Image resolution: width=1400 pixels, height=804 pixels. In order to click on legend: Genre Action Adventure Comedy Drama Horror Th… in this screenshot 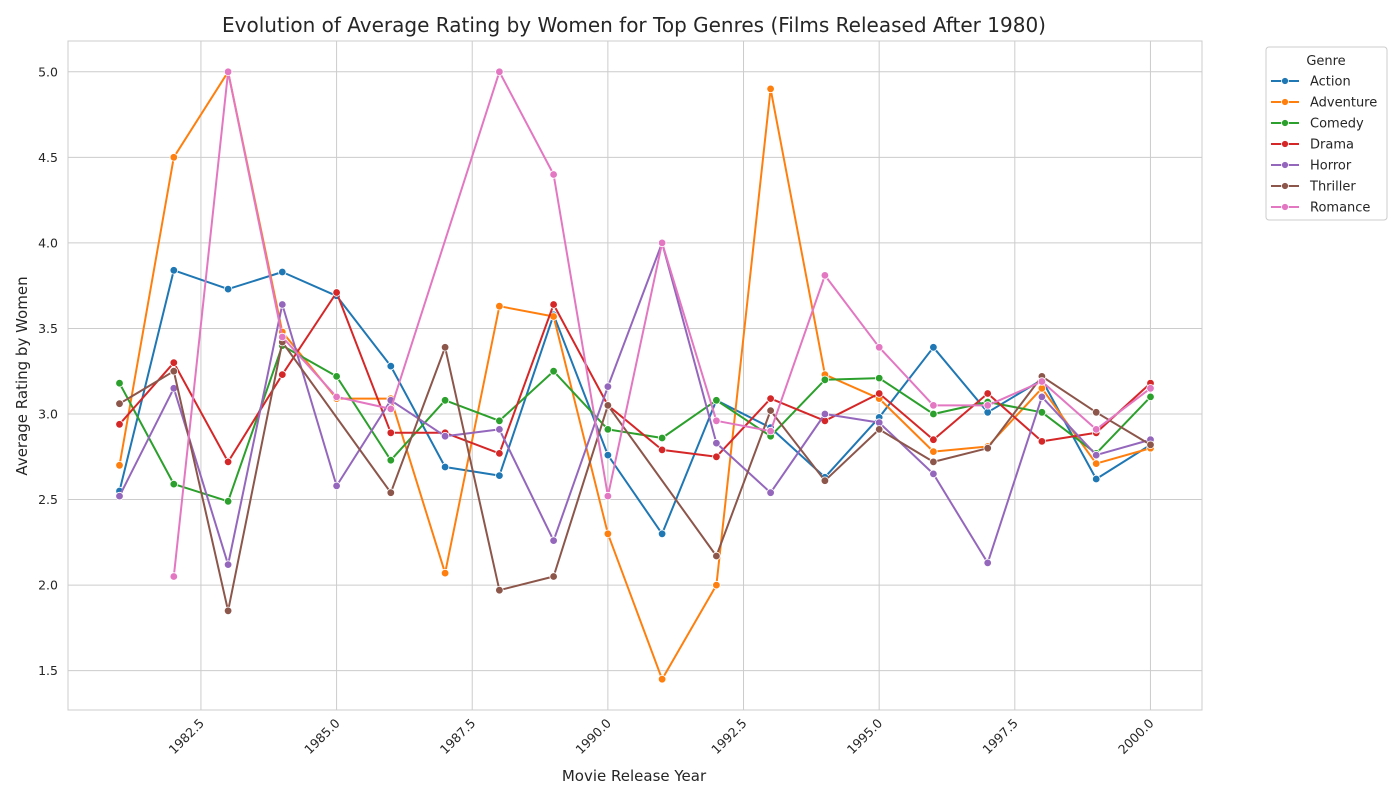, I will do `click(1326, 133)`.